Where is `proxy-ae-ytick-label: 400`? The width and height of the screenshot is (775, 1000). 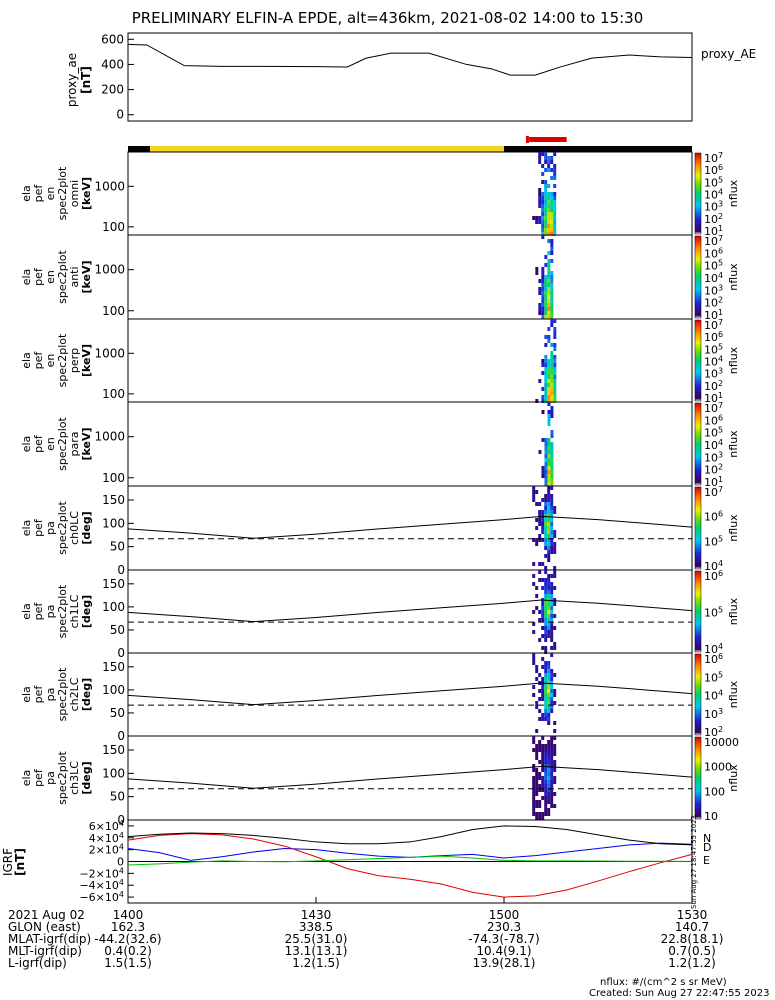 proxy-ae-ytick-label: 400 is located at coordinates (112, 64).